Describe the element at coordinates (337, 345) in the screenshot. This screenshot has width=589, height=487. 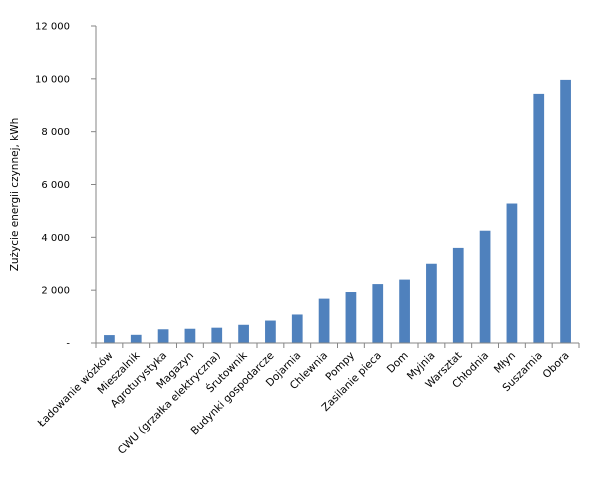
I see `x-axis-ticks` at that location.